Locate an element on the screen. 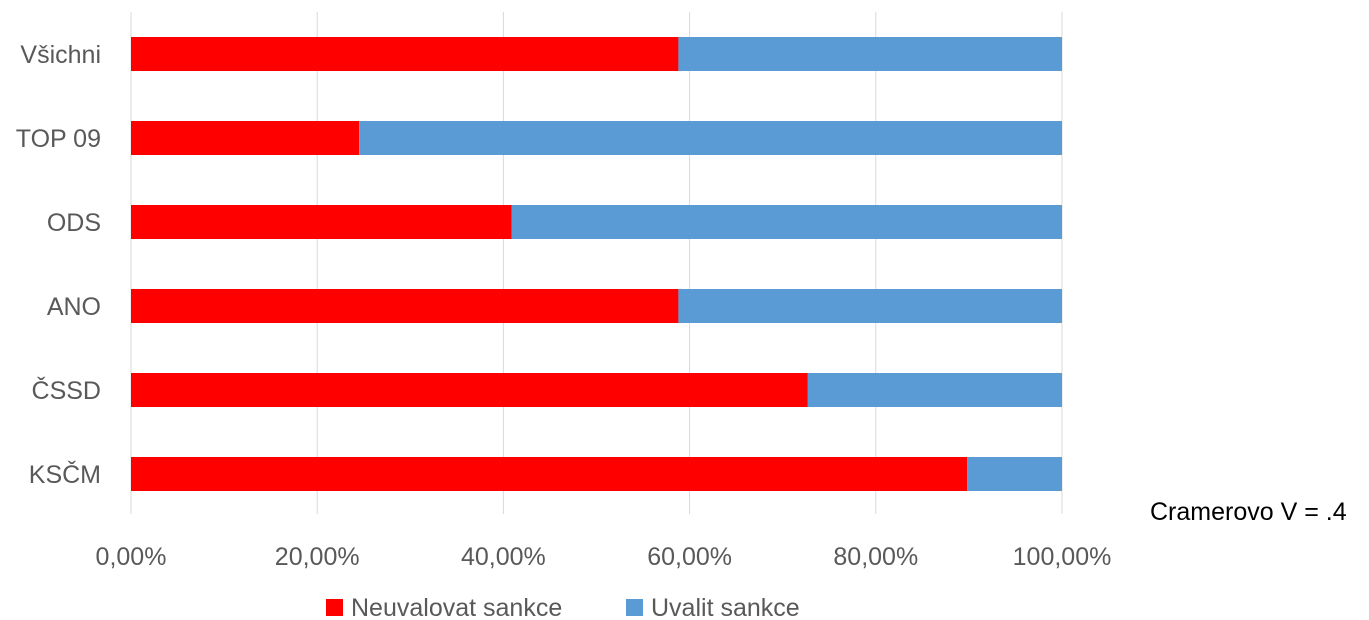 This screenshot has height=620, width=1369. category-label: TOP 09 is located at coordinates (58, 139).